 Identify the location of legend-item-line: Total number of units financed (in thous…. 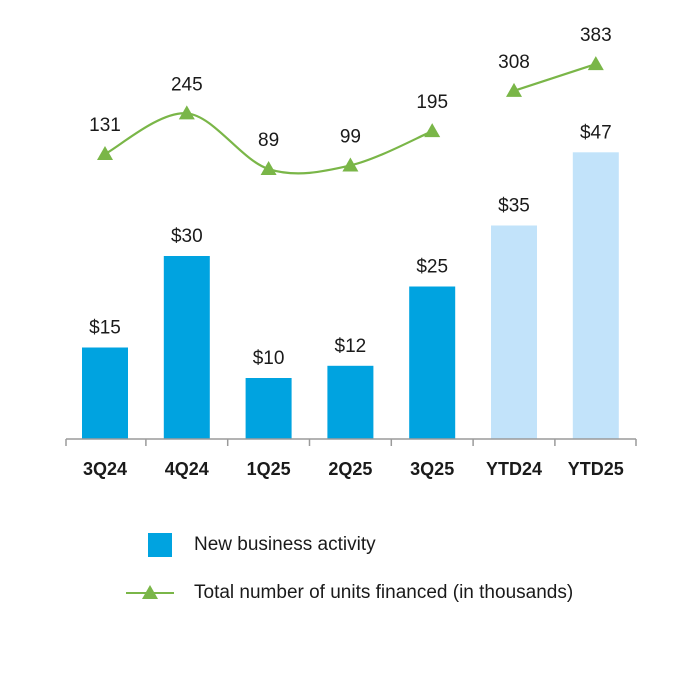
(349, 593).